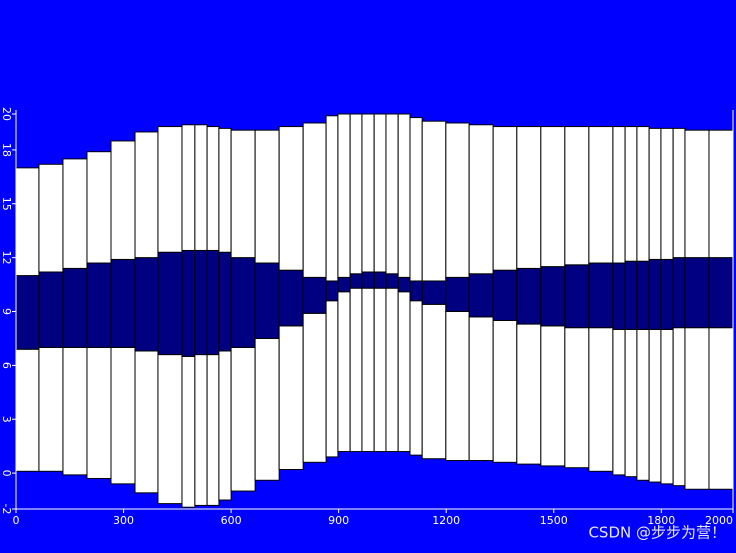 This screenshot has height=553, width=736. I want to click on y-tick-label: -2, so click(6, 509).